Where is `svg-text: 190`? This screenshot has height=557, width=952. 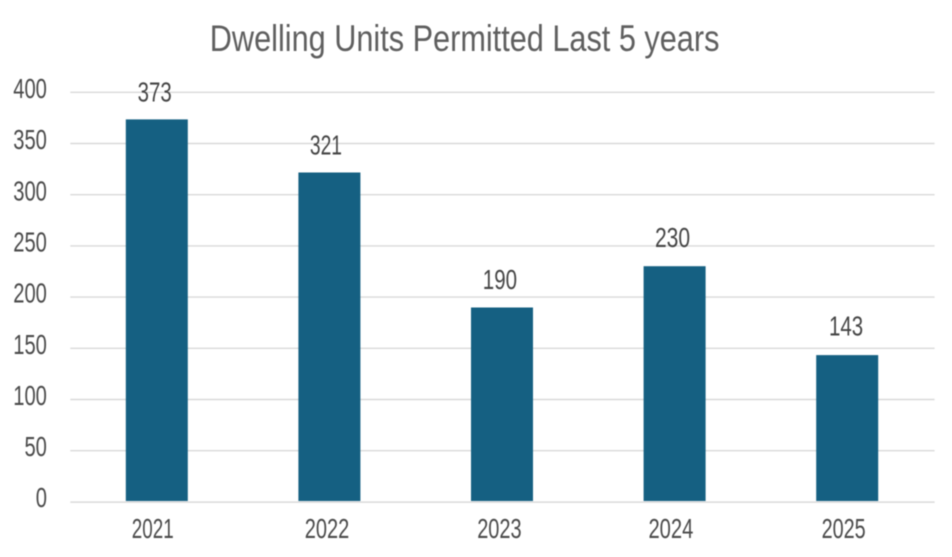
svg-text: 190 is located at coordinates (500, 280).